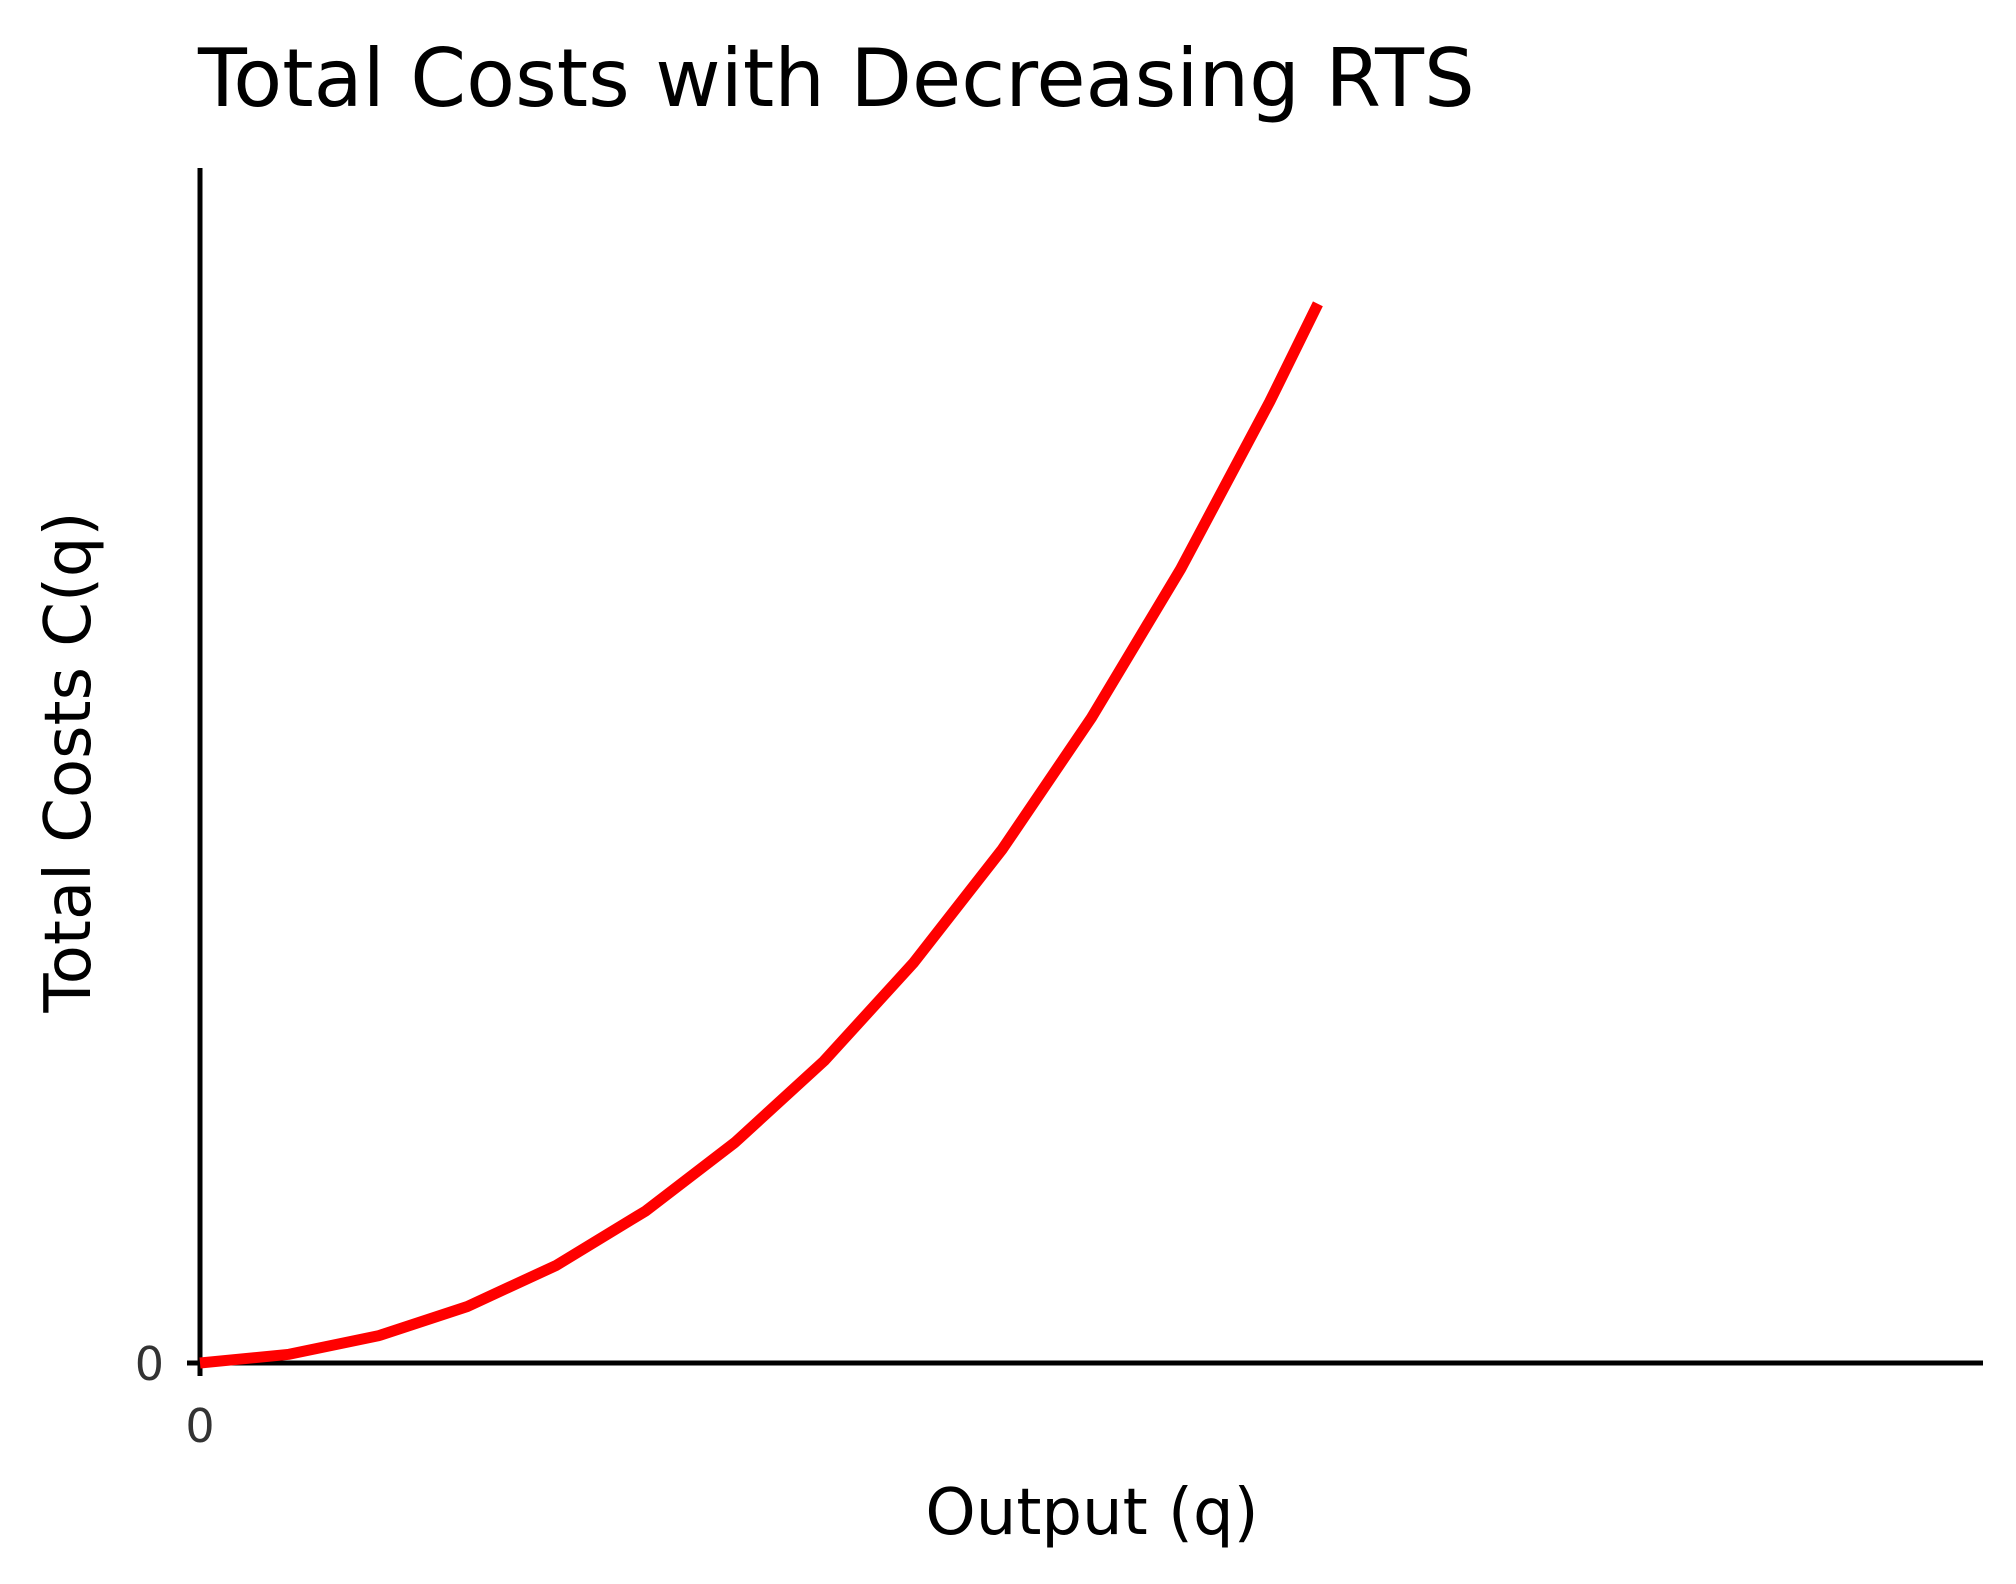  Describe the element at coordinates (836, 78) in the screenshot. I see `chart-title: Total Costs with Decreasing RTS` at that location.